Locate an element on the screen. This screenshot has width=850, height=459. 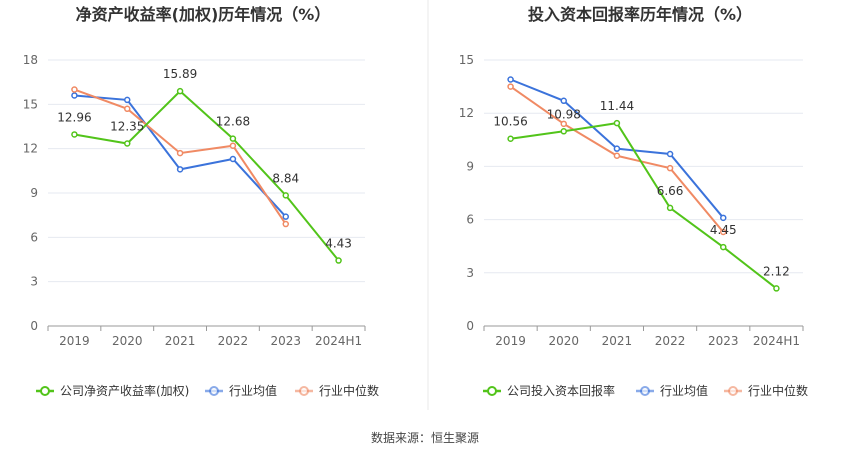
chart-title: 净资产收益率(加权)历年情况（%） is located at coordinates (203, 14).